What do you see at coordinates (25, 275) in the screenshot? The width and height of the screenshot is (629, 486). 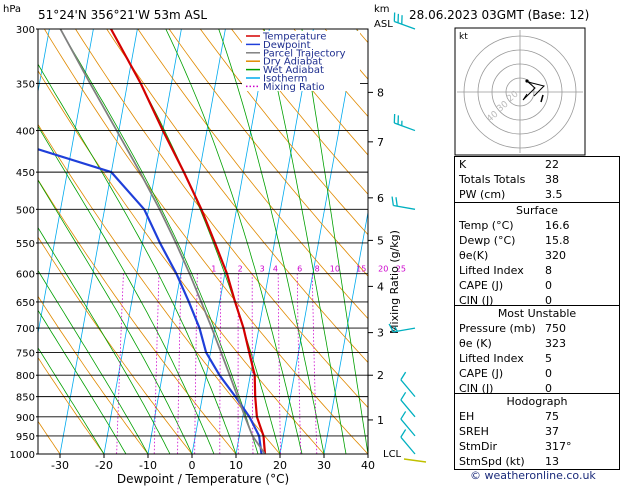 I see `pressure-tick-label: 600` at bounding box center [25, 275].